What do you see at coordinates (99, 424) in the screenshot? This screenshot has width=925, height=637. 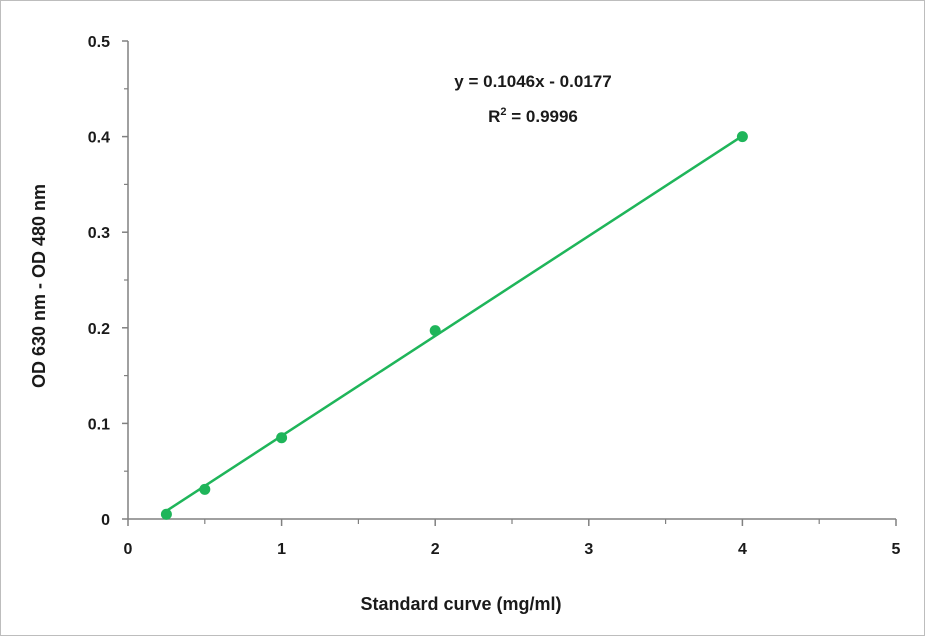 I see `y-tick-label: 0.1` at bounding box center [99, 424].